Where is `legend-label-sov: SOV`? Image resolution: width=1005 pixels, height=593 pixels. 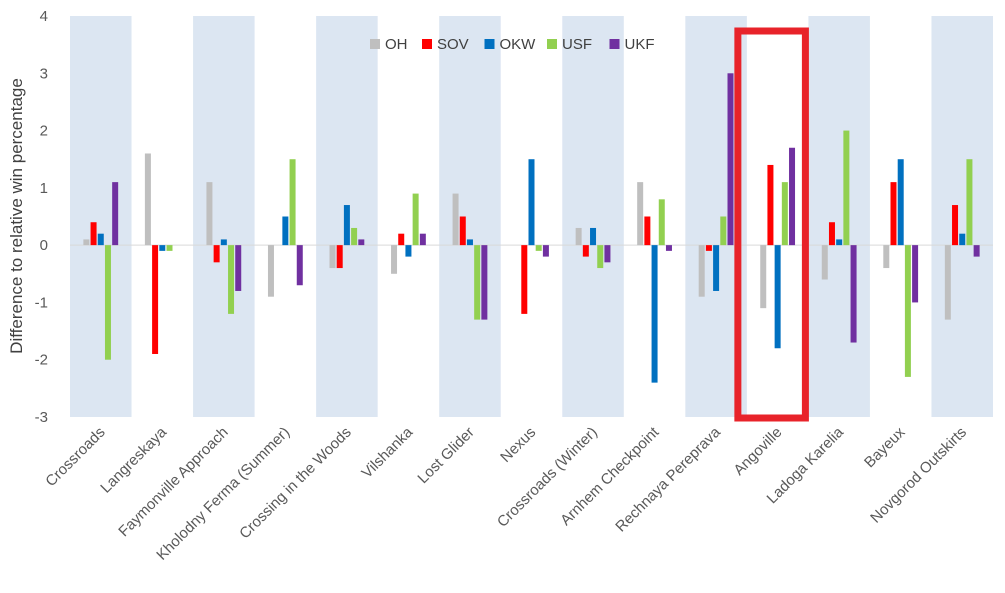 legend-label-sov: SOV is located at coordinates (453, 44).